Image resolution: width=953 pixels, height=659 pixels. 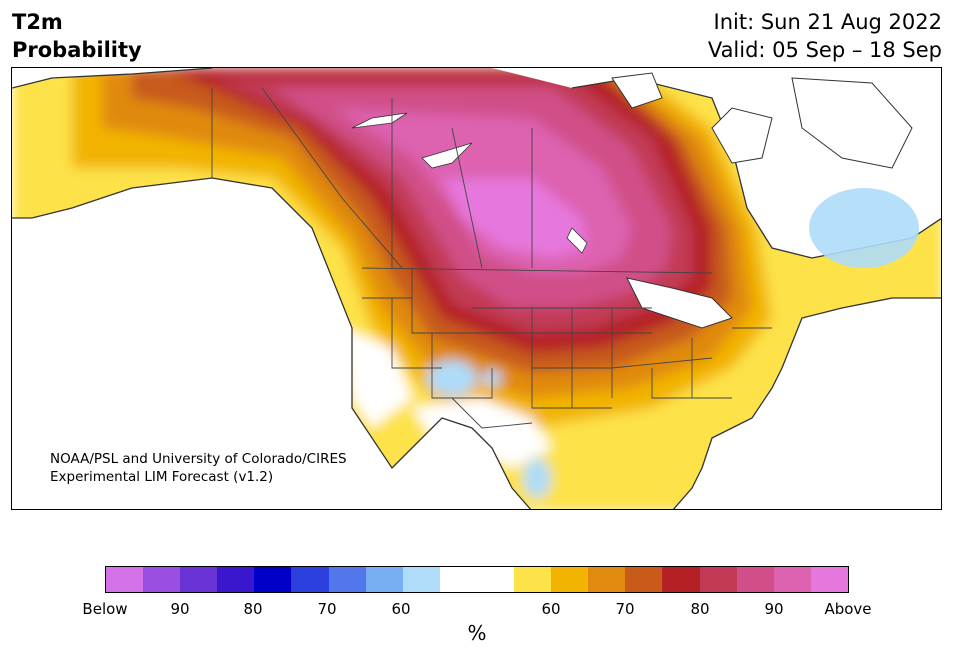 What do you see at coordinates (77, 50) in the screenshot?
I see `title-line-2: Probability` at bounding box center [77, 50].